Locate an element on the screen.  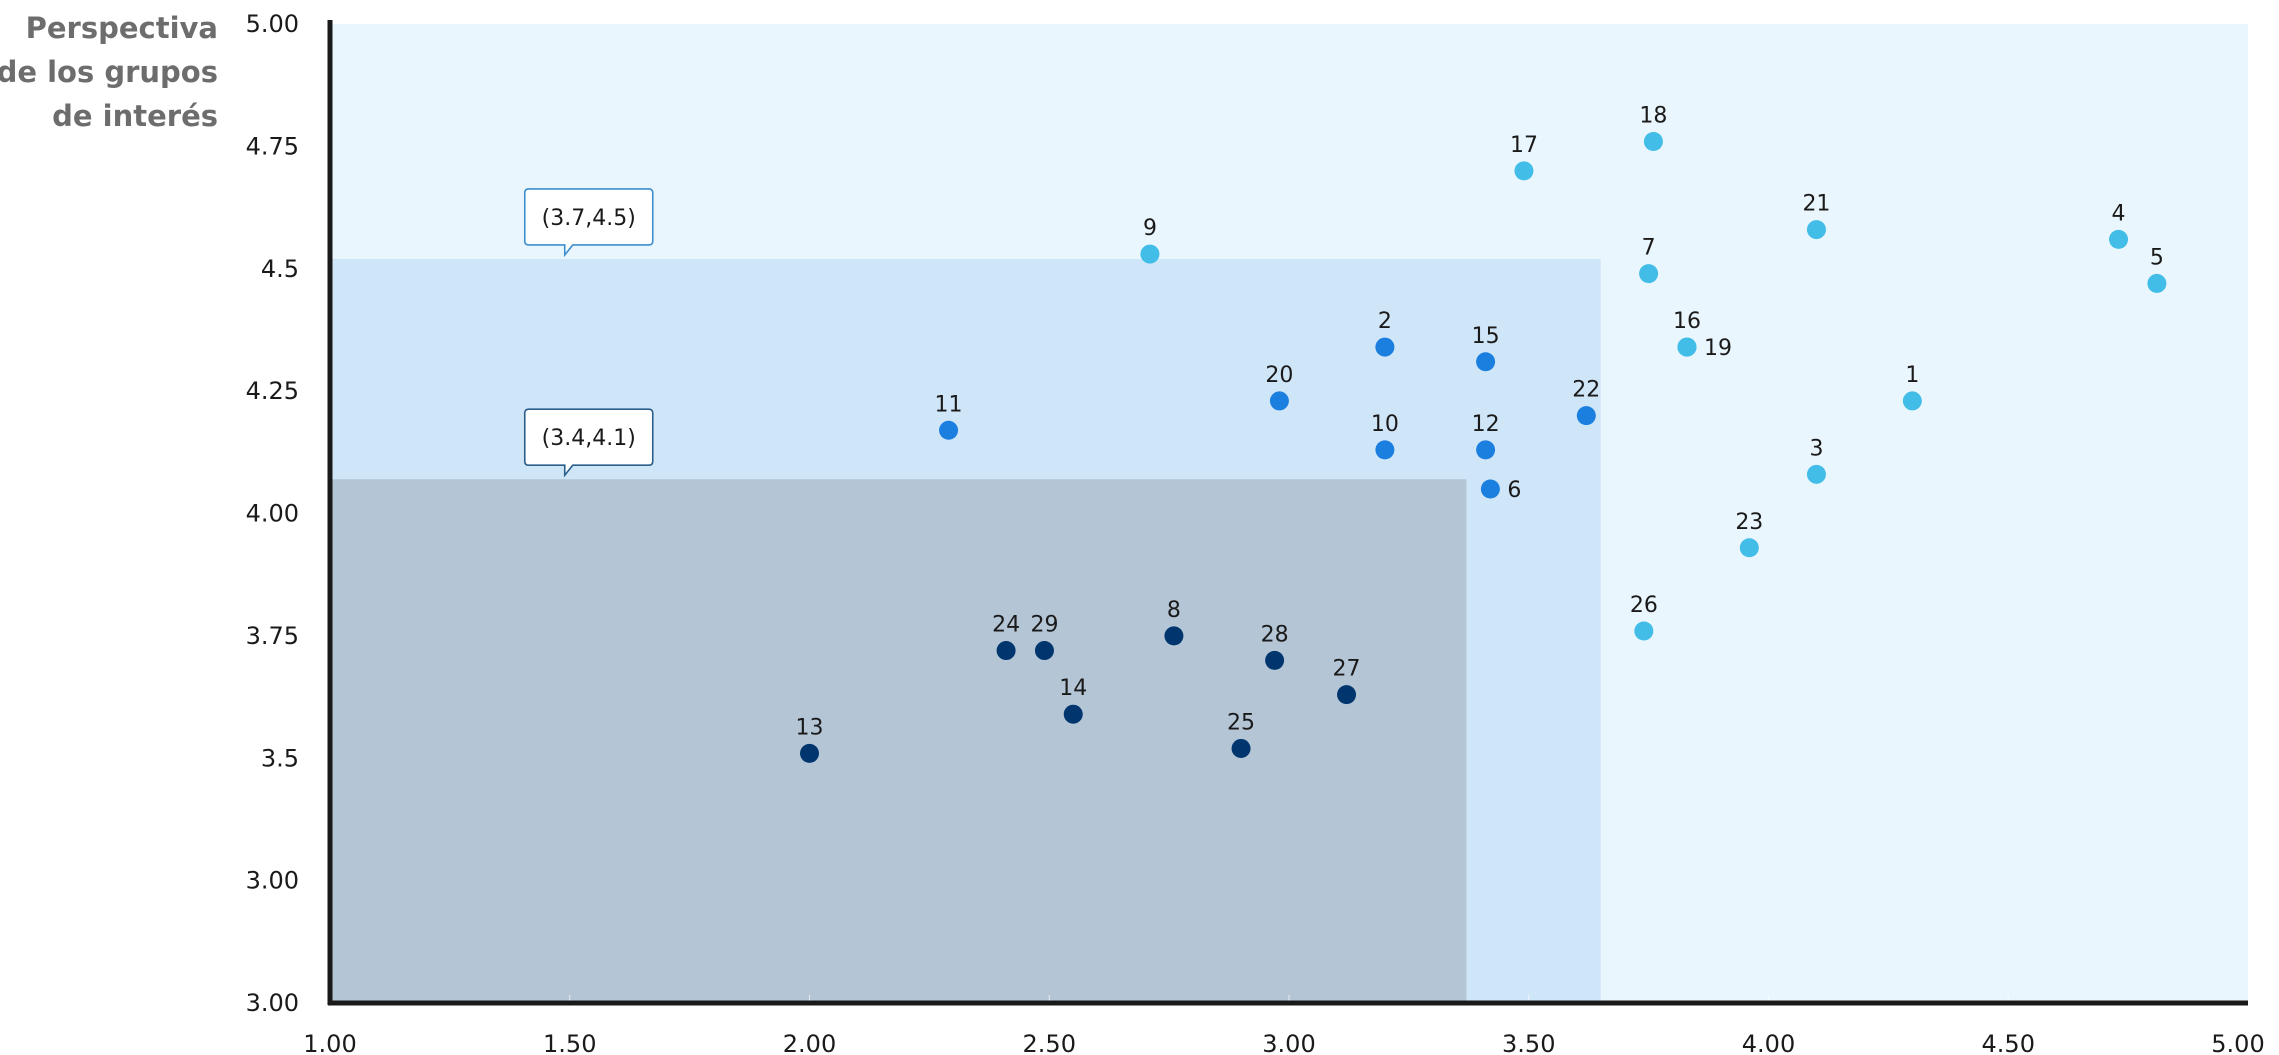
data-label-10: 10 is located at coordinates (1385, 424).